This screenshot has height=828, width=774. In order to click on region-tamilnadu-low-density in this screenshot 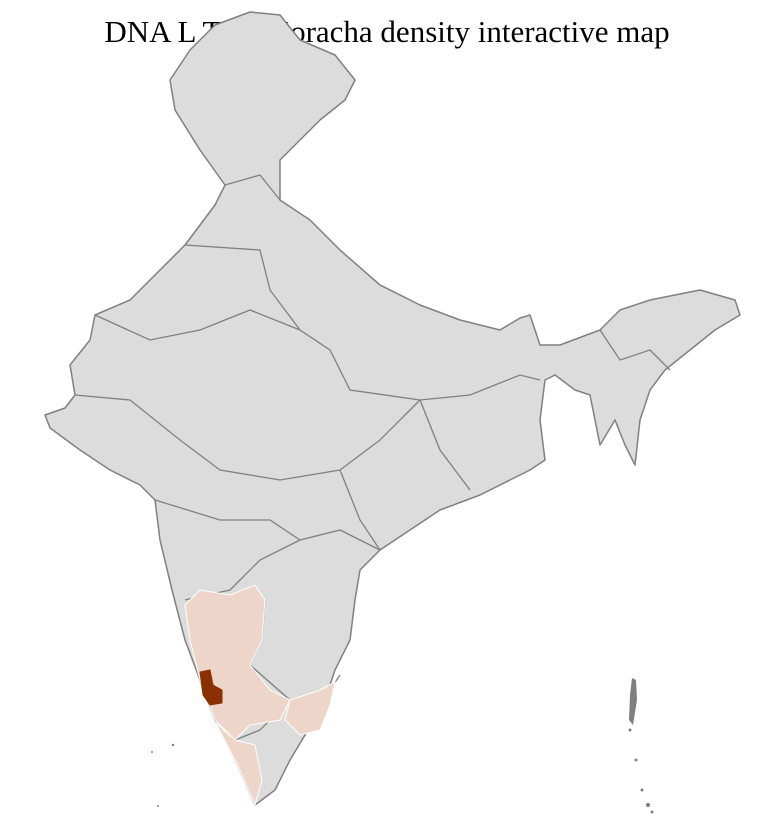, I will do `click(310, 708)`.